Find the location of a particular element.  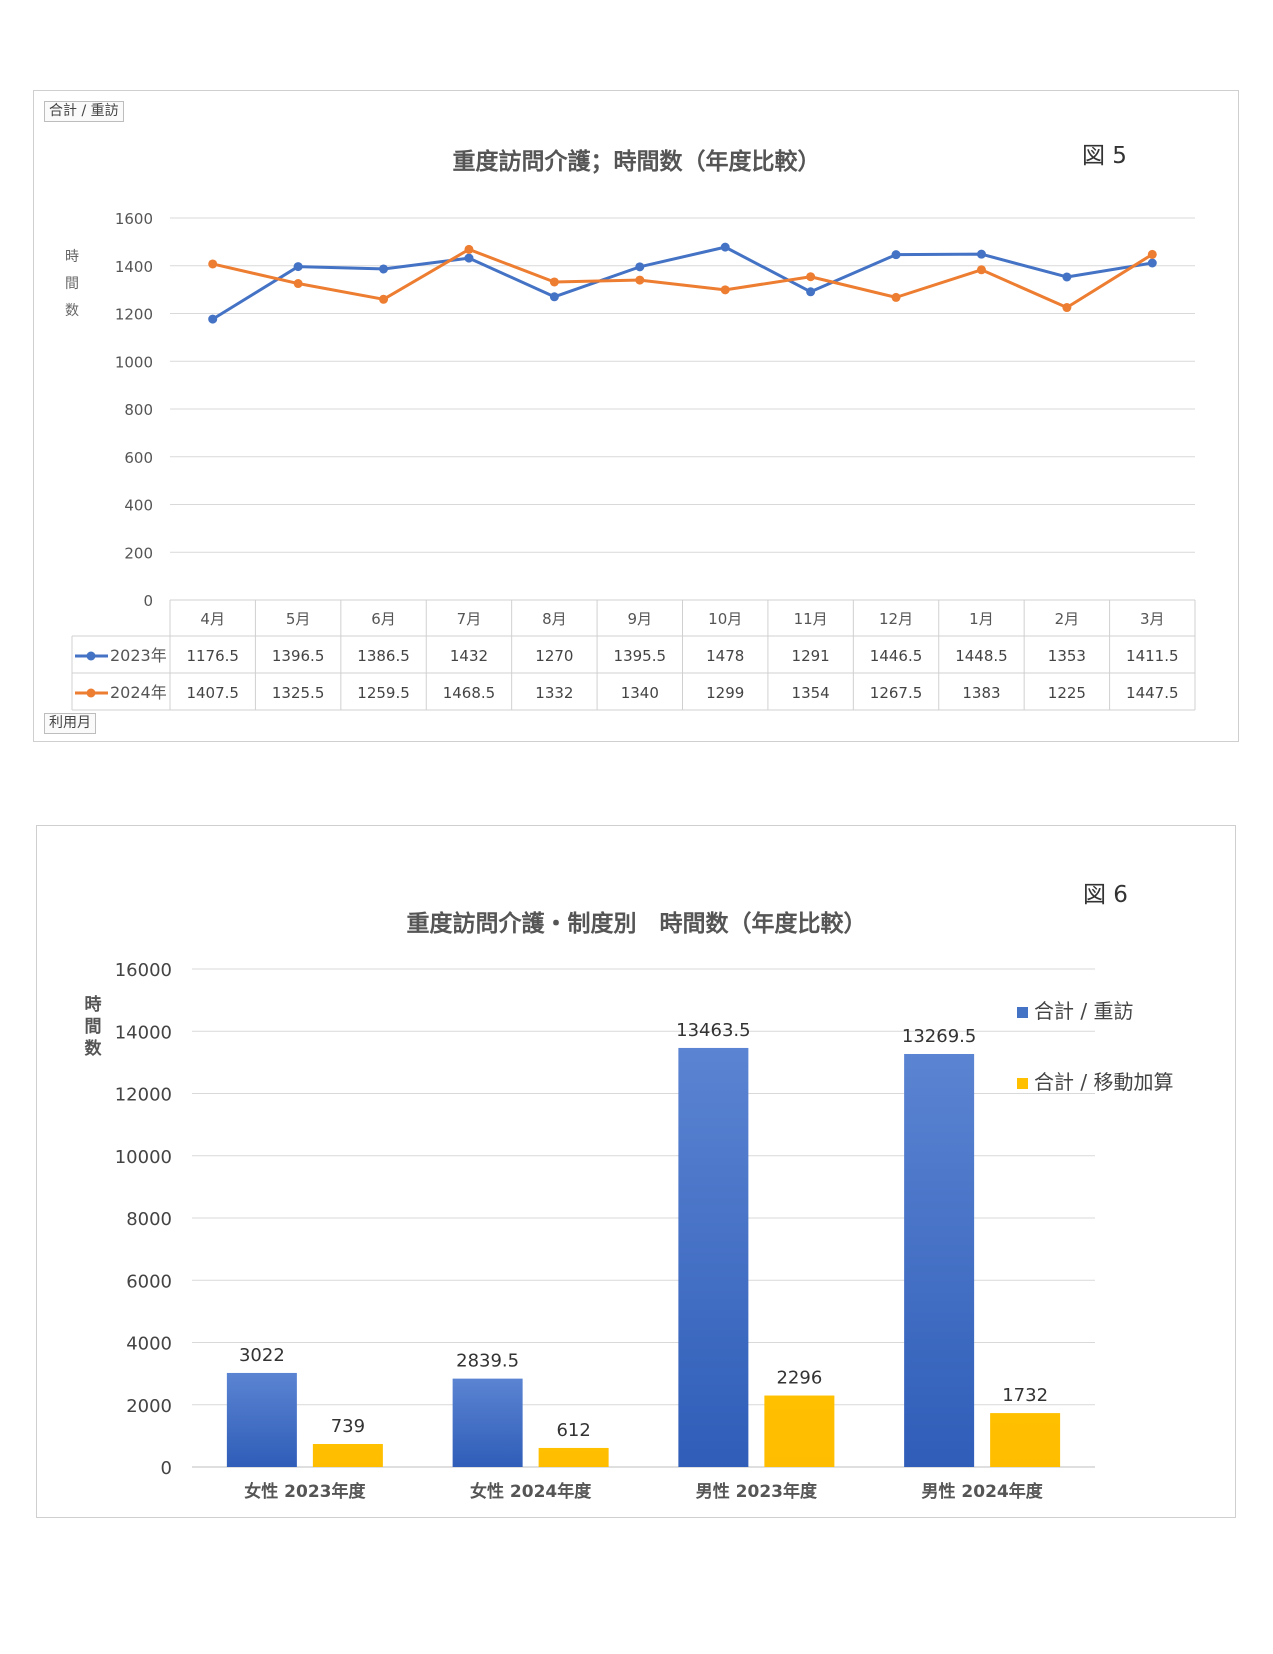

table-cell-value: 1396.5 is located at coordinates (298, 656).